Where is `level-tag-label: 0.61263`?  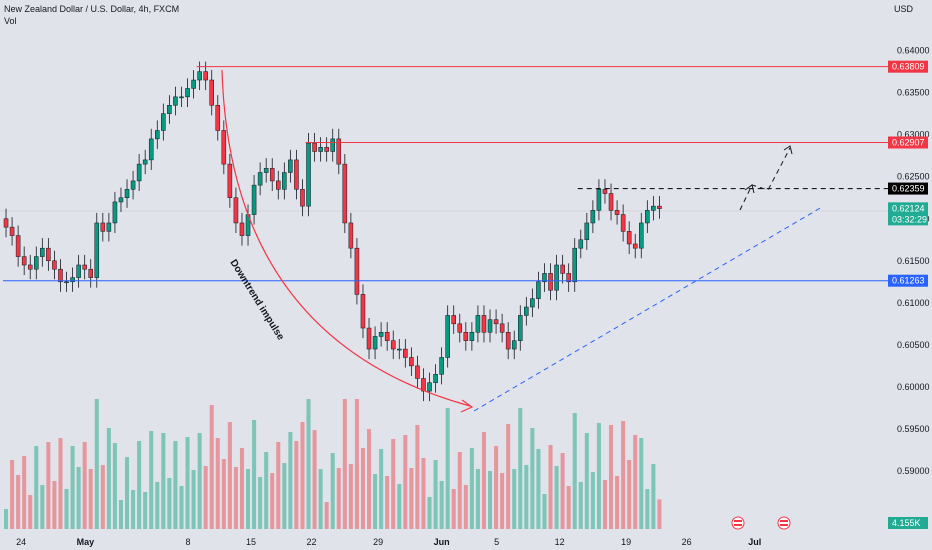
level-tag-label: 0.61263 is located at coordinates (908, 281).